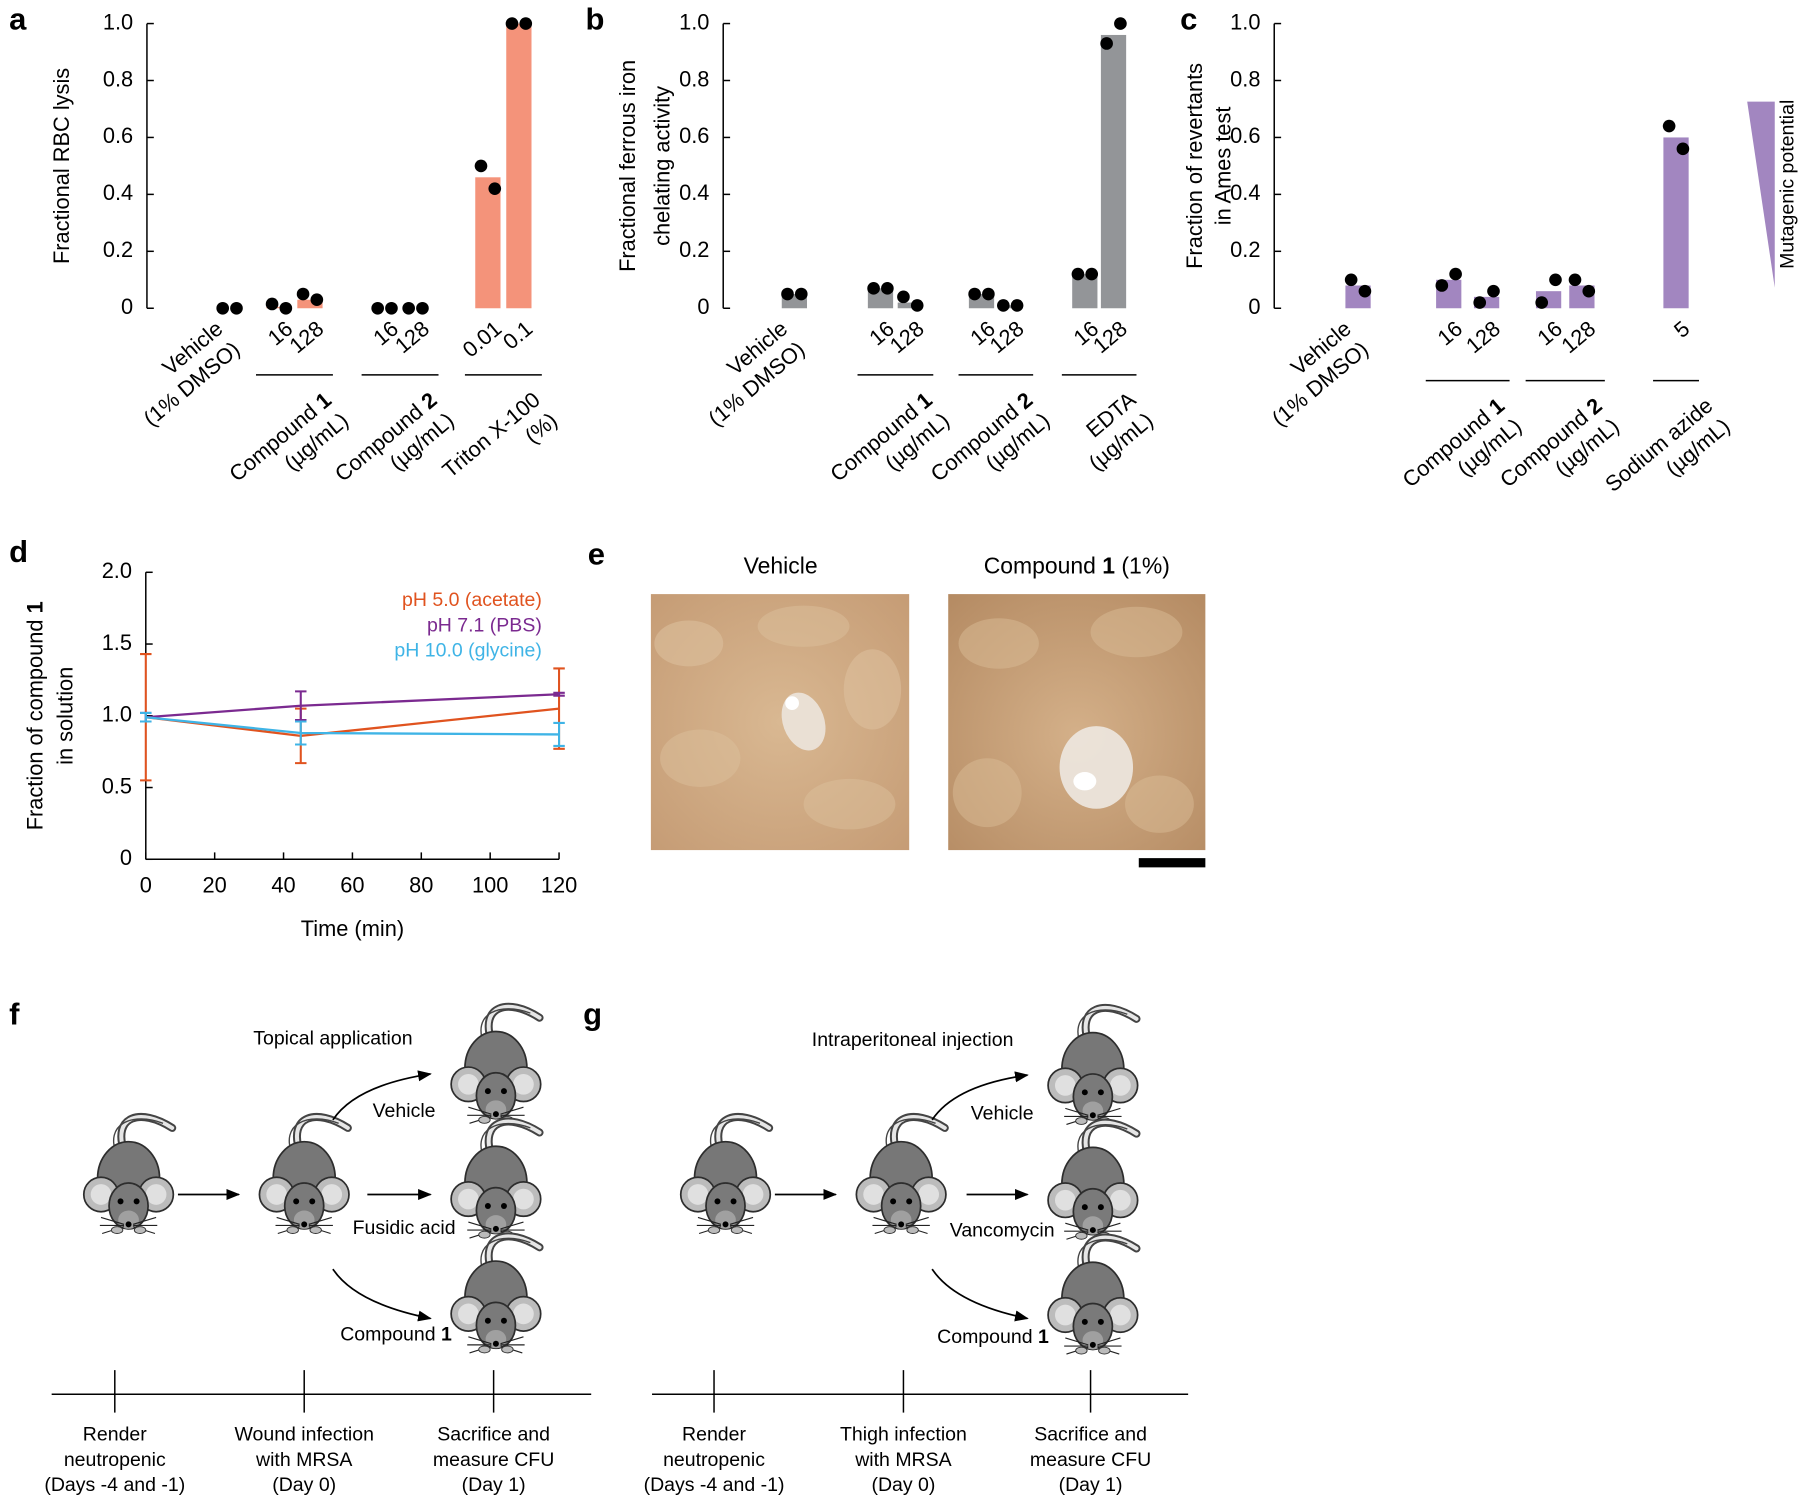 This screenshot has width=1800, height=1497. What do you see at coordinates (352, 885) in the screenshot?
I see `x-tick-label: 60` at bounding box center [352, 885].